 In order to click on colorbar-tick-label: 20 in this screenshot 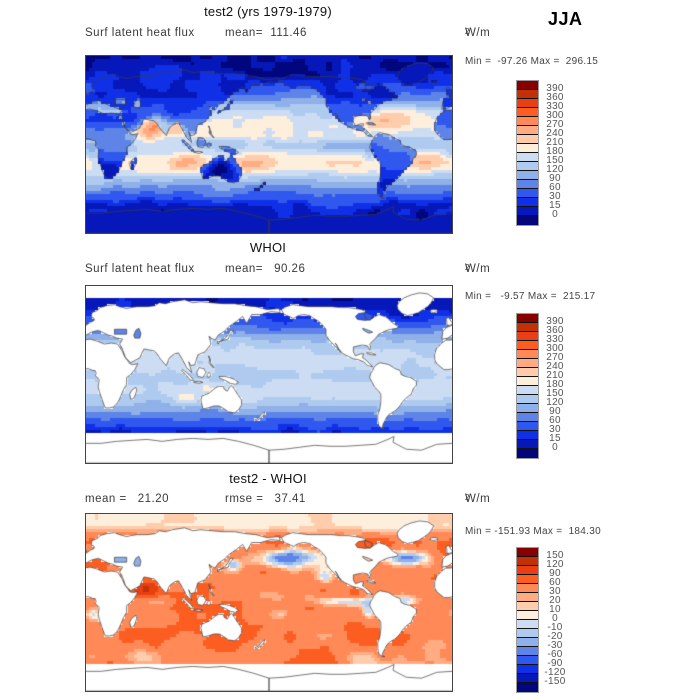, I will do `click(555, 600)`.